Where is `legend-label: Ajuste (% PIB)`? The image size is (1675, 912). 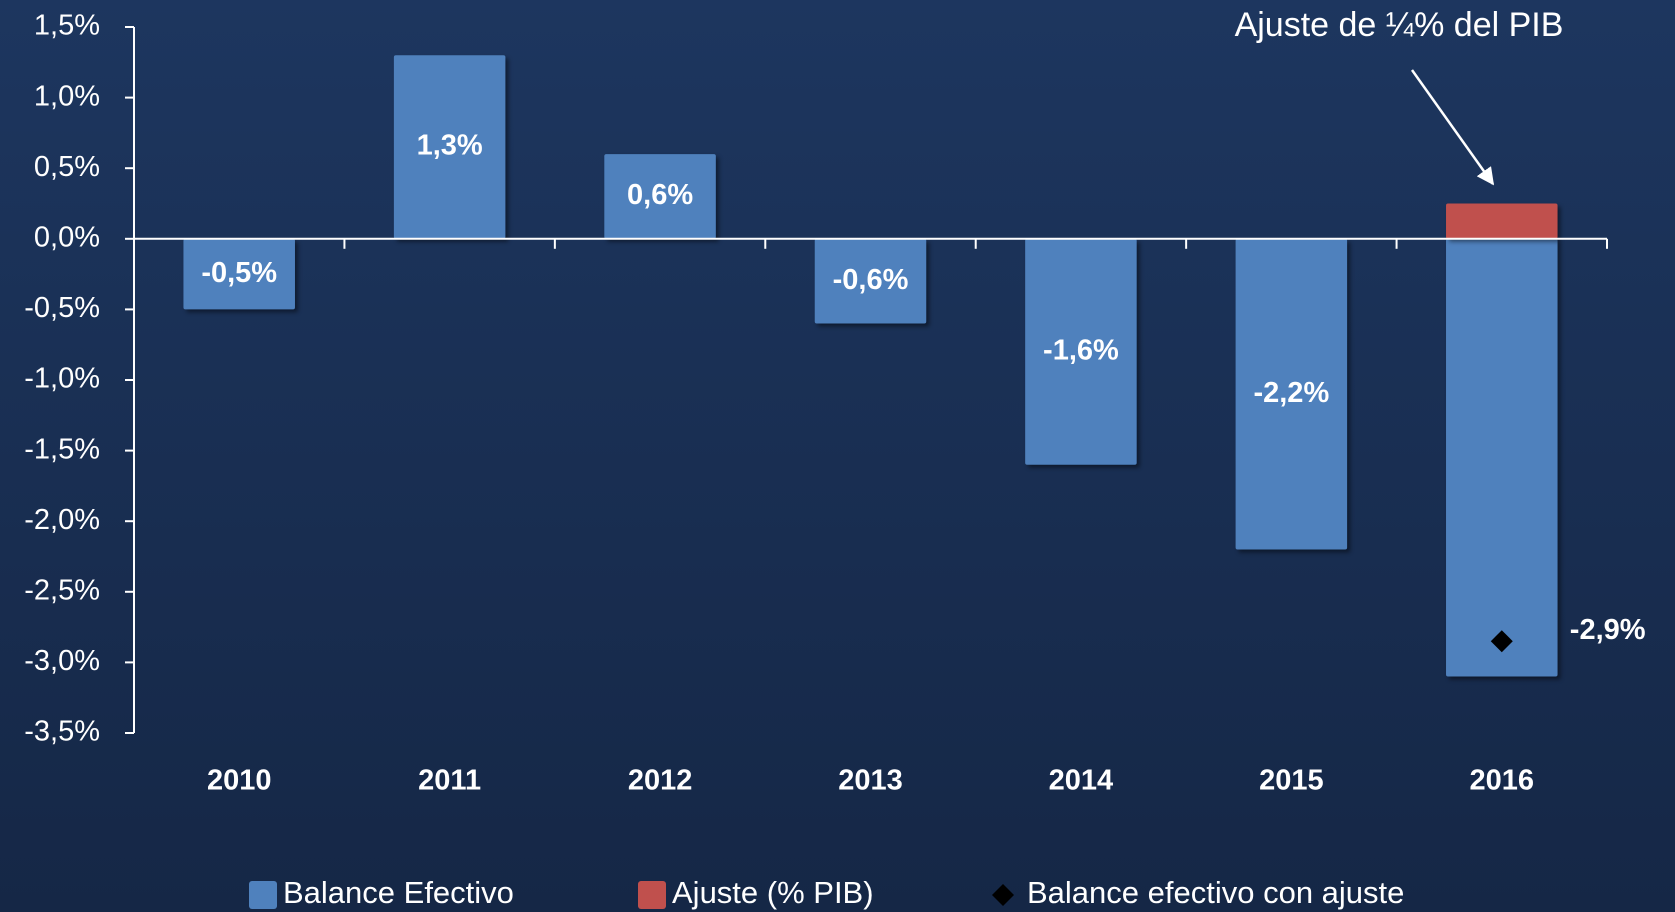
legend-label: Ajuste (% PIB) is located at coordinates (773, 892).